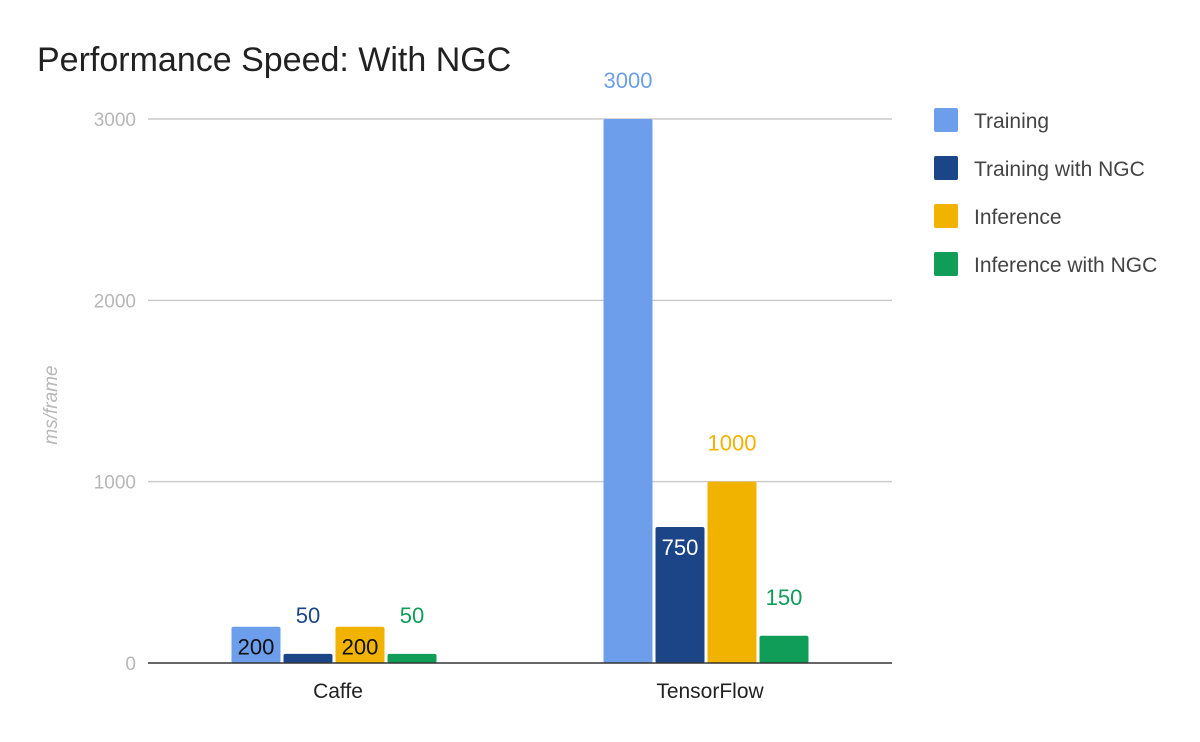 The width and height of the screenshot is (1200, 742). Describe the element at coordinates (1059, 169) in the screenshot. I see `legend-label: Training with NGC` at that location.